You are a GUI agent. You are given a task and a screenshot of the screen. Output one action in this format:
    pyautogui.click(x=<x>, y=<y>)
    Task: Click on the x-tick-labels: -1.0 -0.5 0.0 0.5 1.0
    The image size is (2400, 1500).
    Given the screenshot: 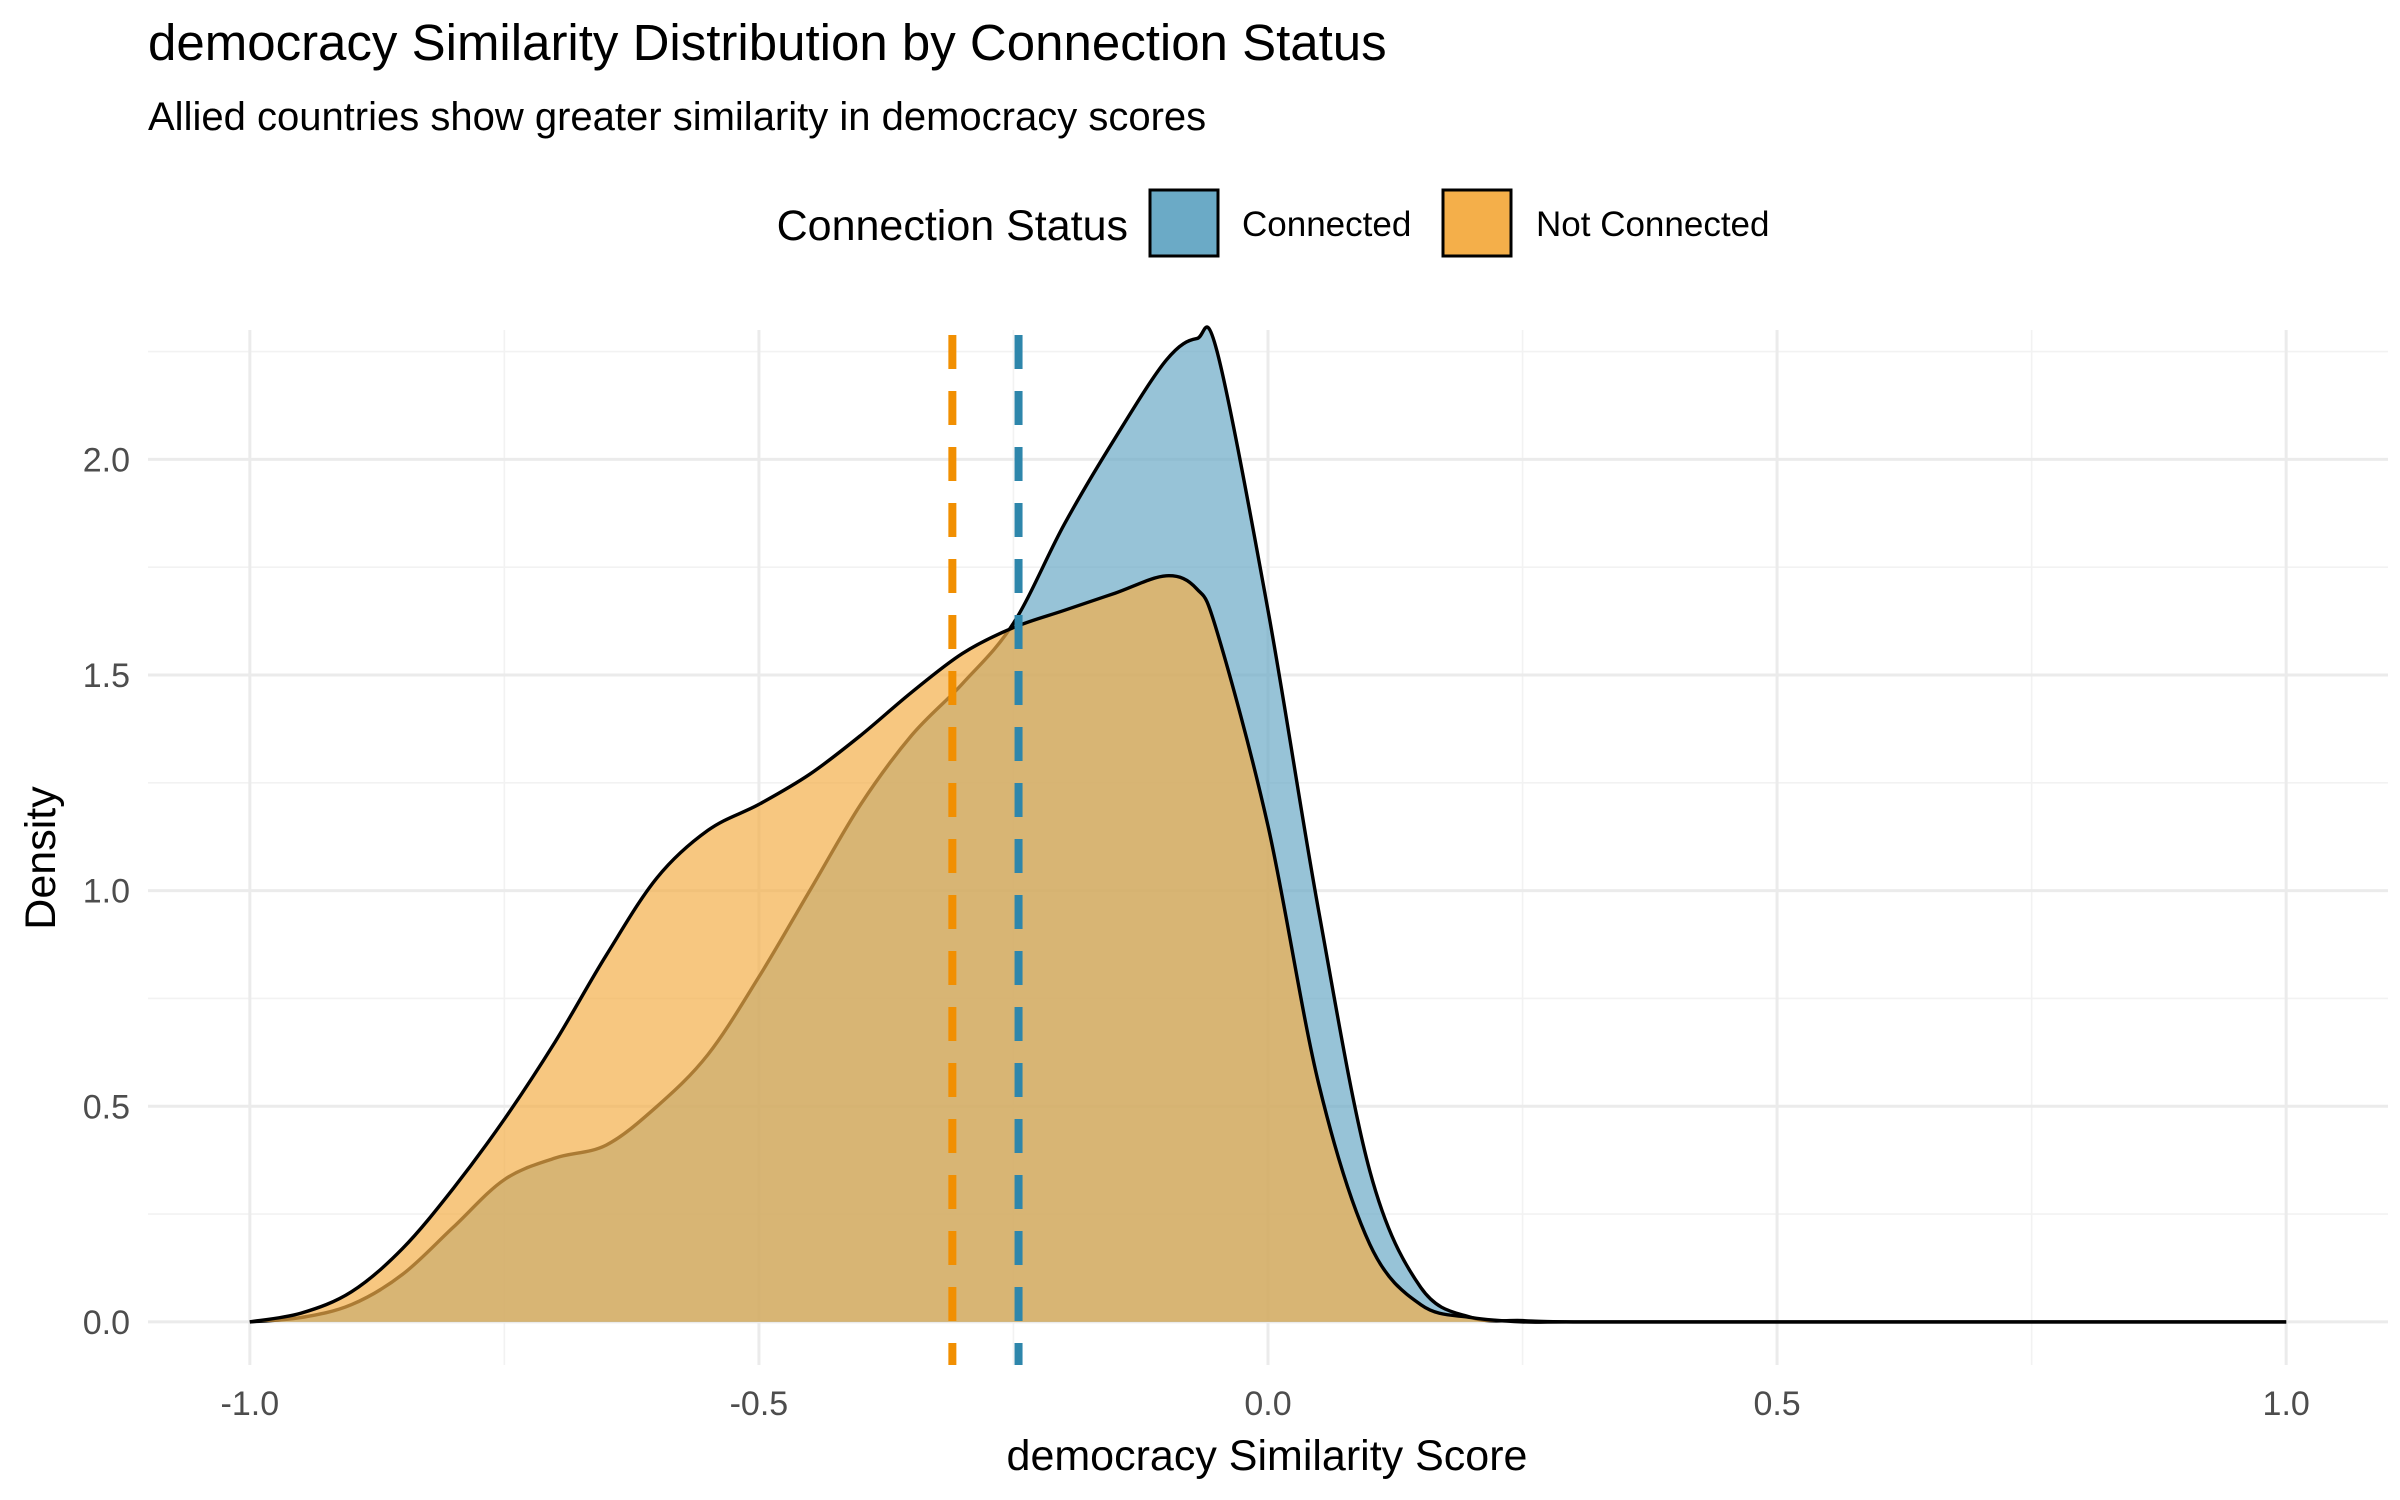 What is the action you would take?
    pyautogui.click(x=1265, y=1404)
    